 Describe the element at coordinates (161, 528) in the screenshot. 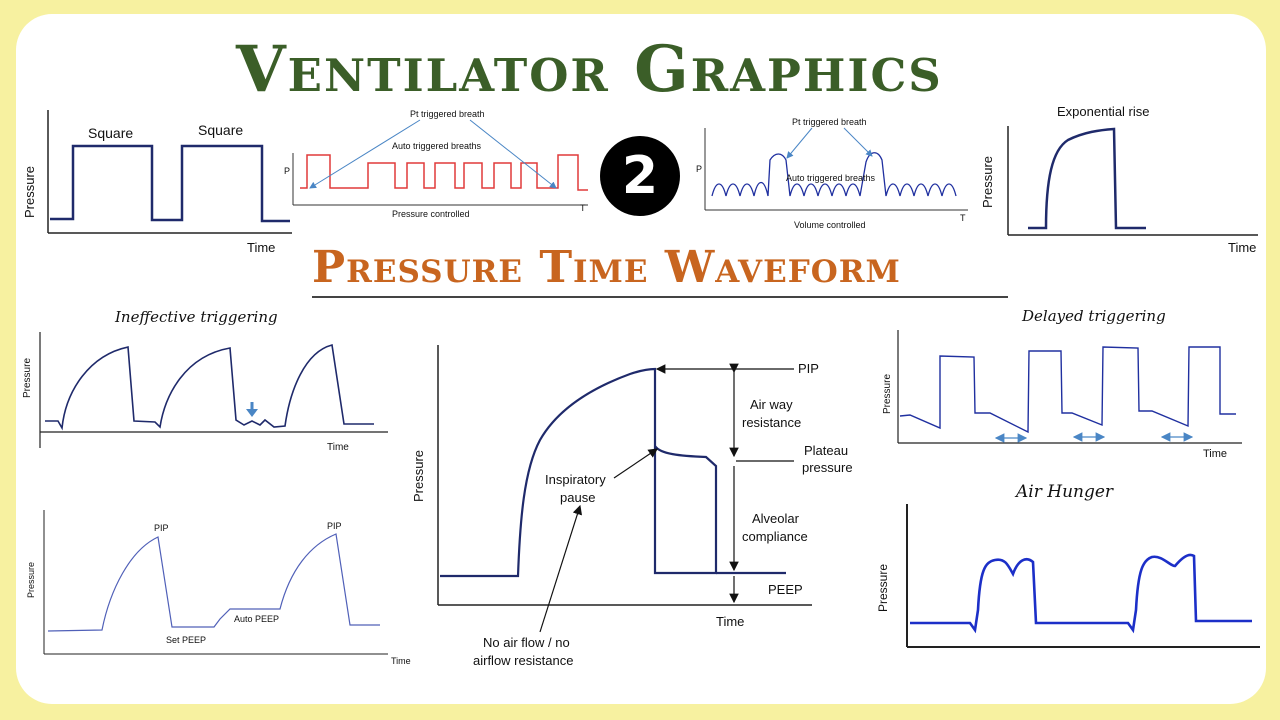

I see `pip-label-1: PIP` at that location.